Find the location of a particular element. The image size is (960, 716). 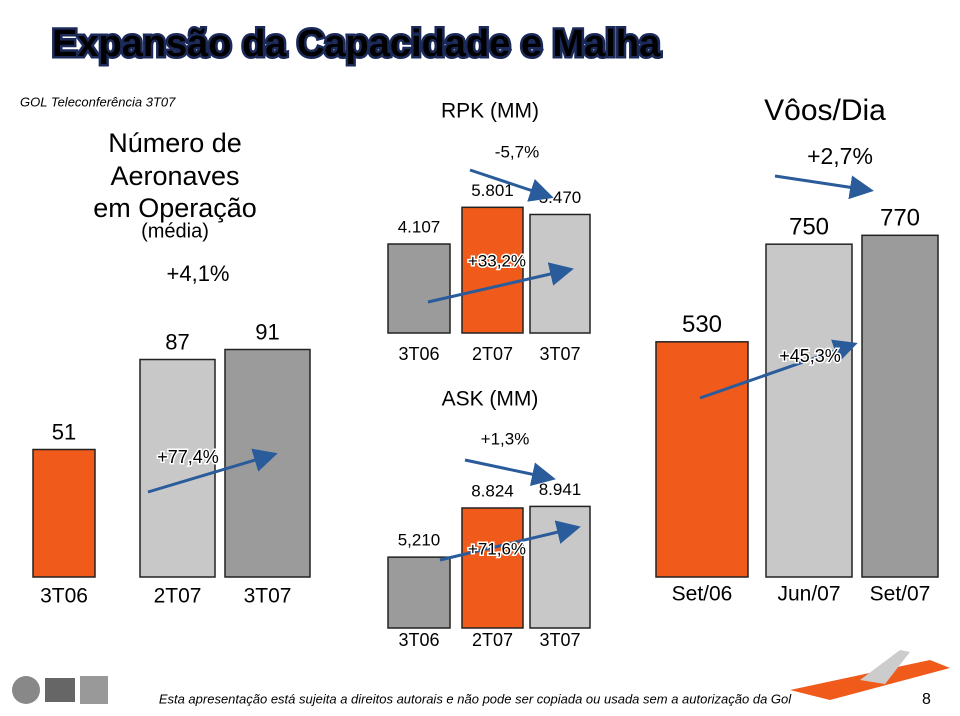

value-label: 770 is located at coordinates (900, 218).